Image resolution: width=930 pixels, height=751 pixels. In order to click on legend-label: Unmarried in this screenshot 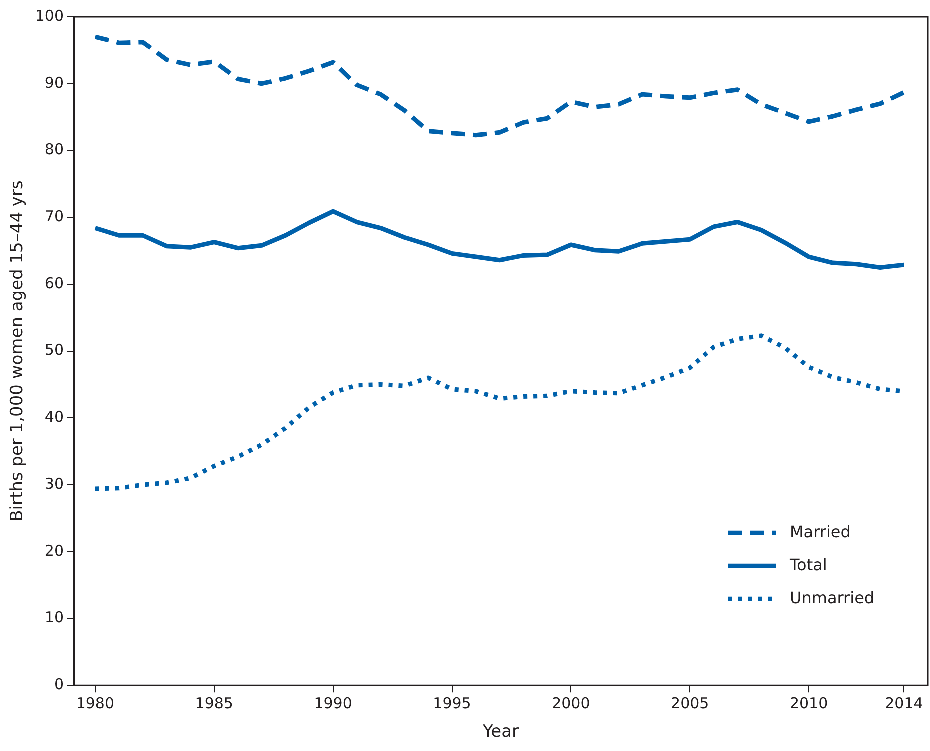, I will do `click(832, 598)`.